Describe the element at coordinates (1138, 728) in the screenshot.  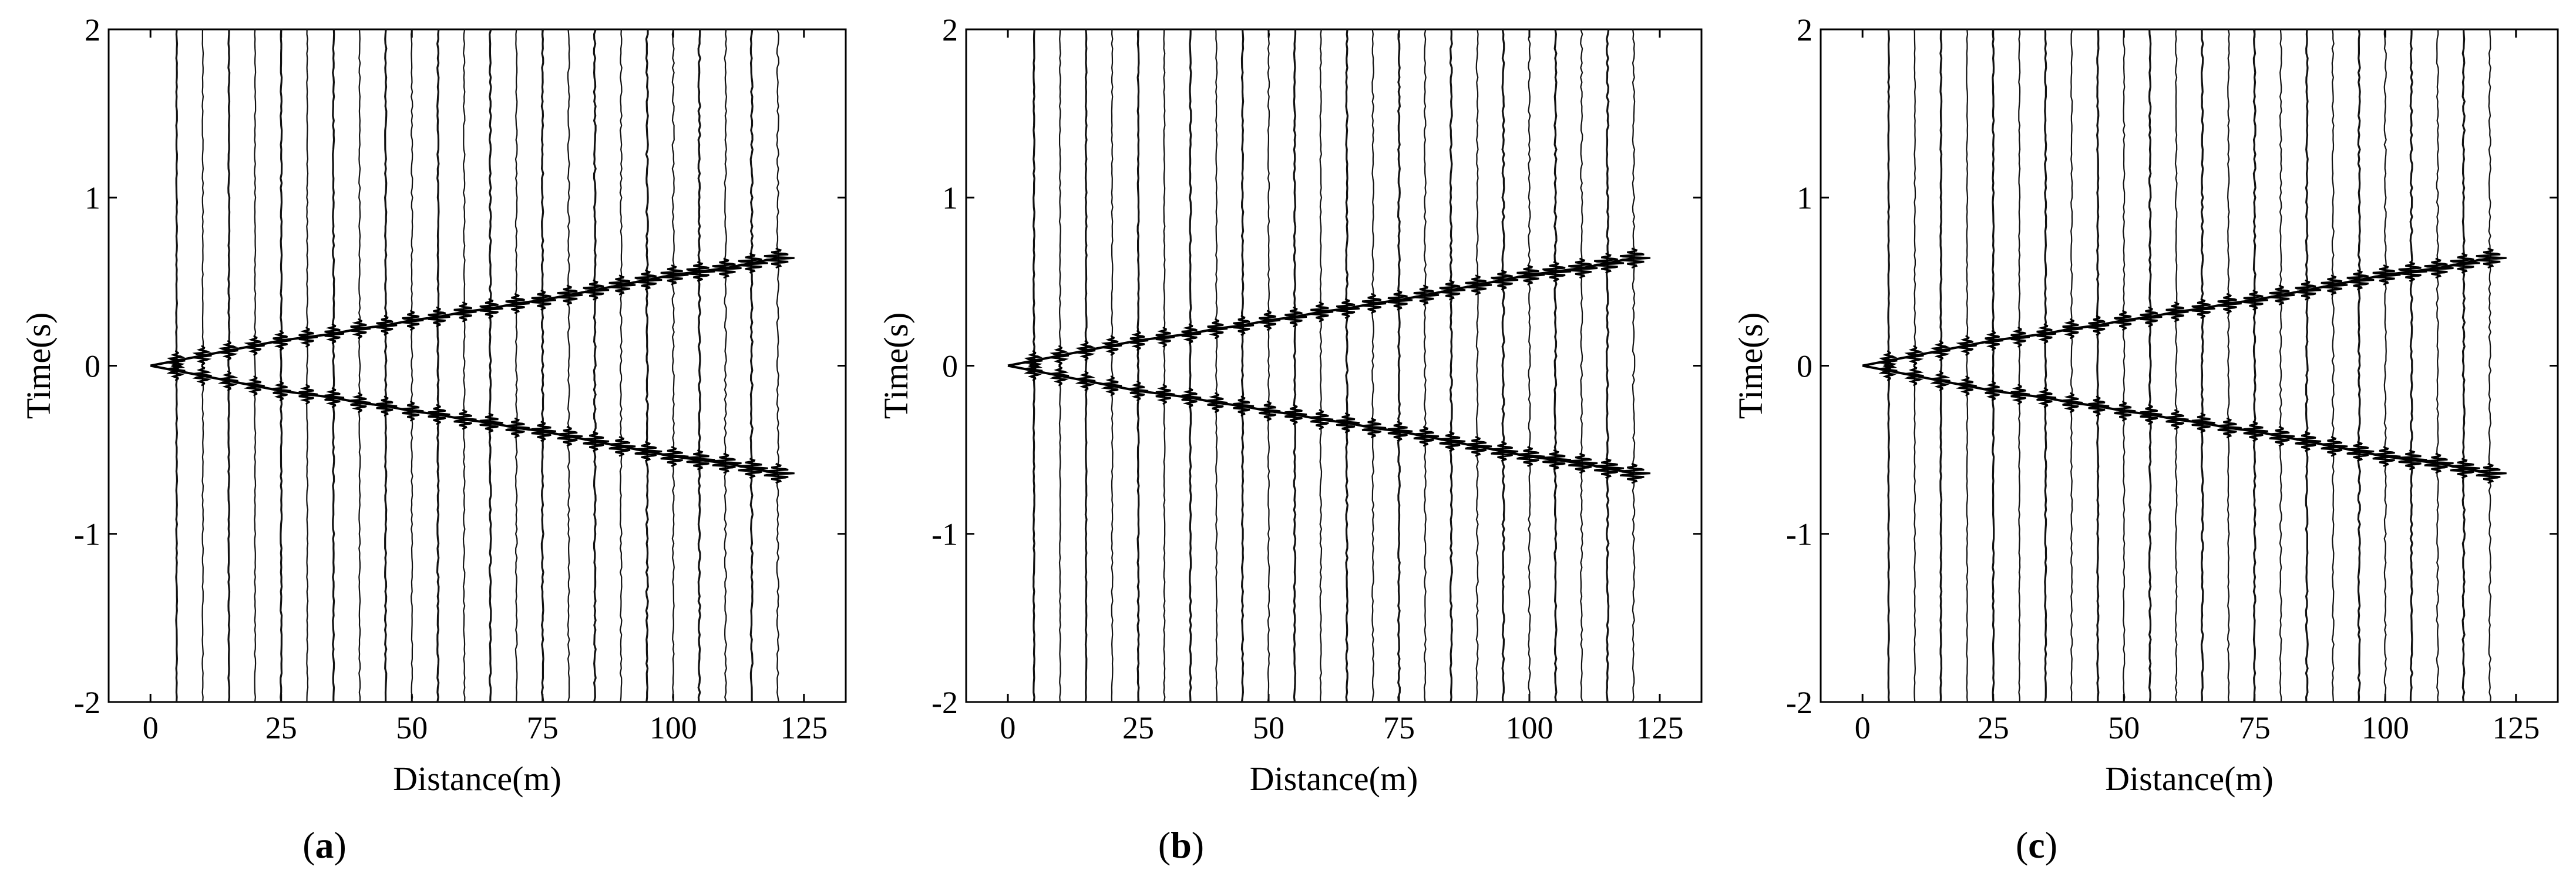
I see `x-tick-label: 25` at that location.